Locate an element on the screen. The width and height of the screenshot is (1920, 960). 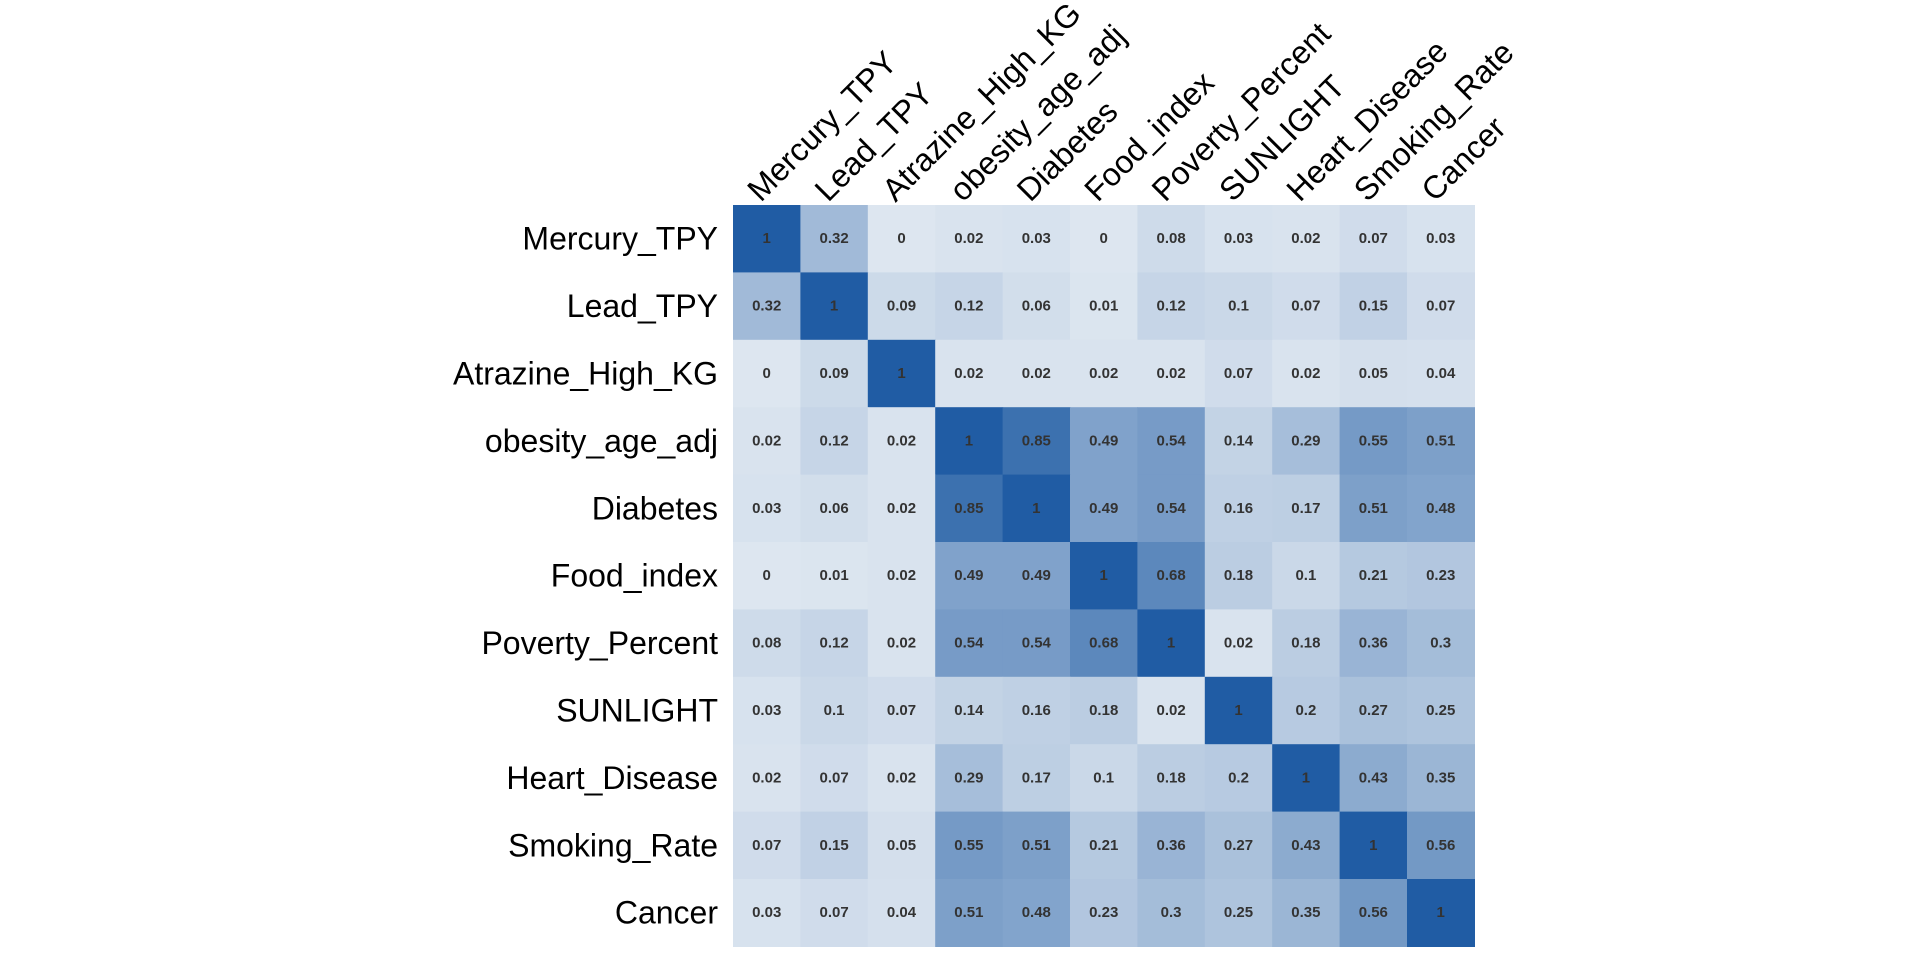
heatmap-cell-cancer-sunlight is located at coordinates (1238, 913).